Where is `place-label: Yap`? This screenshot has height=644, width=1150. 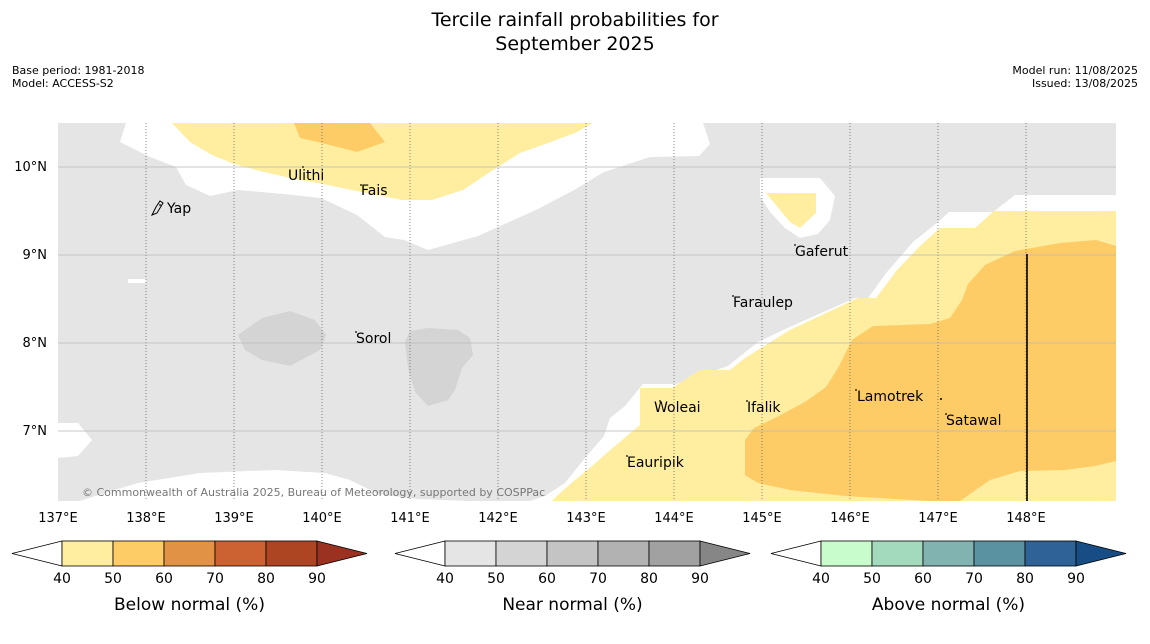
place-label: Yap is located at coordinates (178, 209).